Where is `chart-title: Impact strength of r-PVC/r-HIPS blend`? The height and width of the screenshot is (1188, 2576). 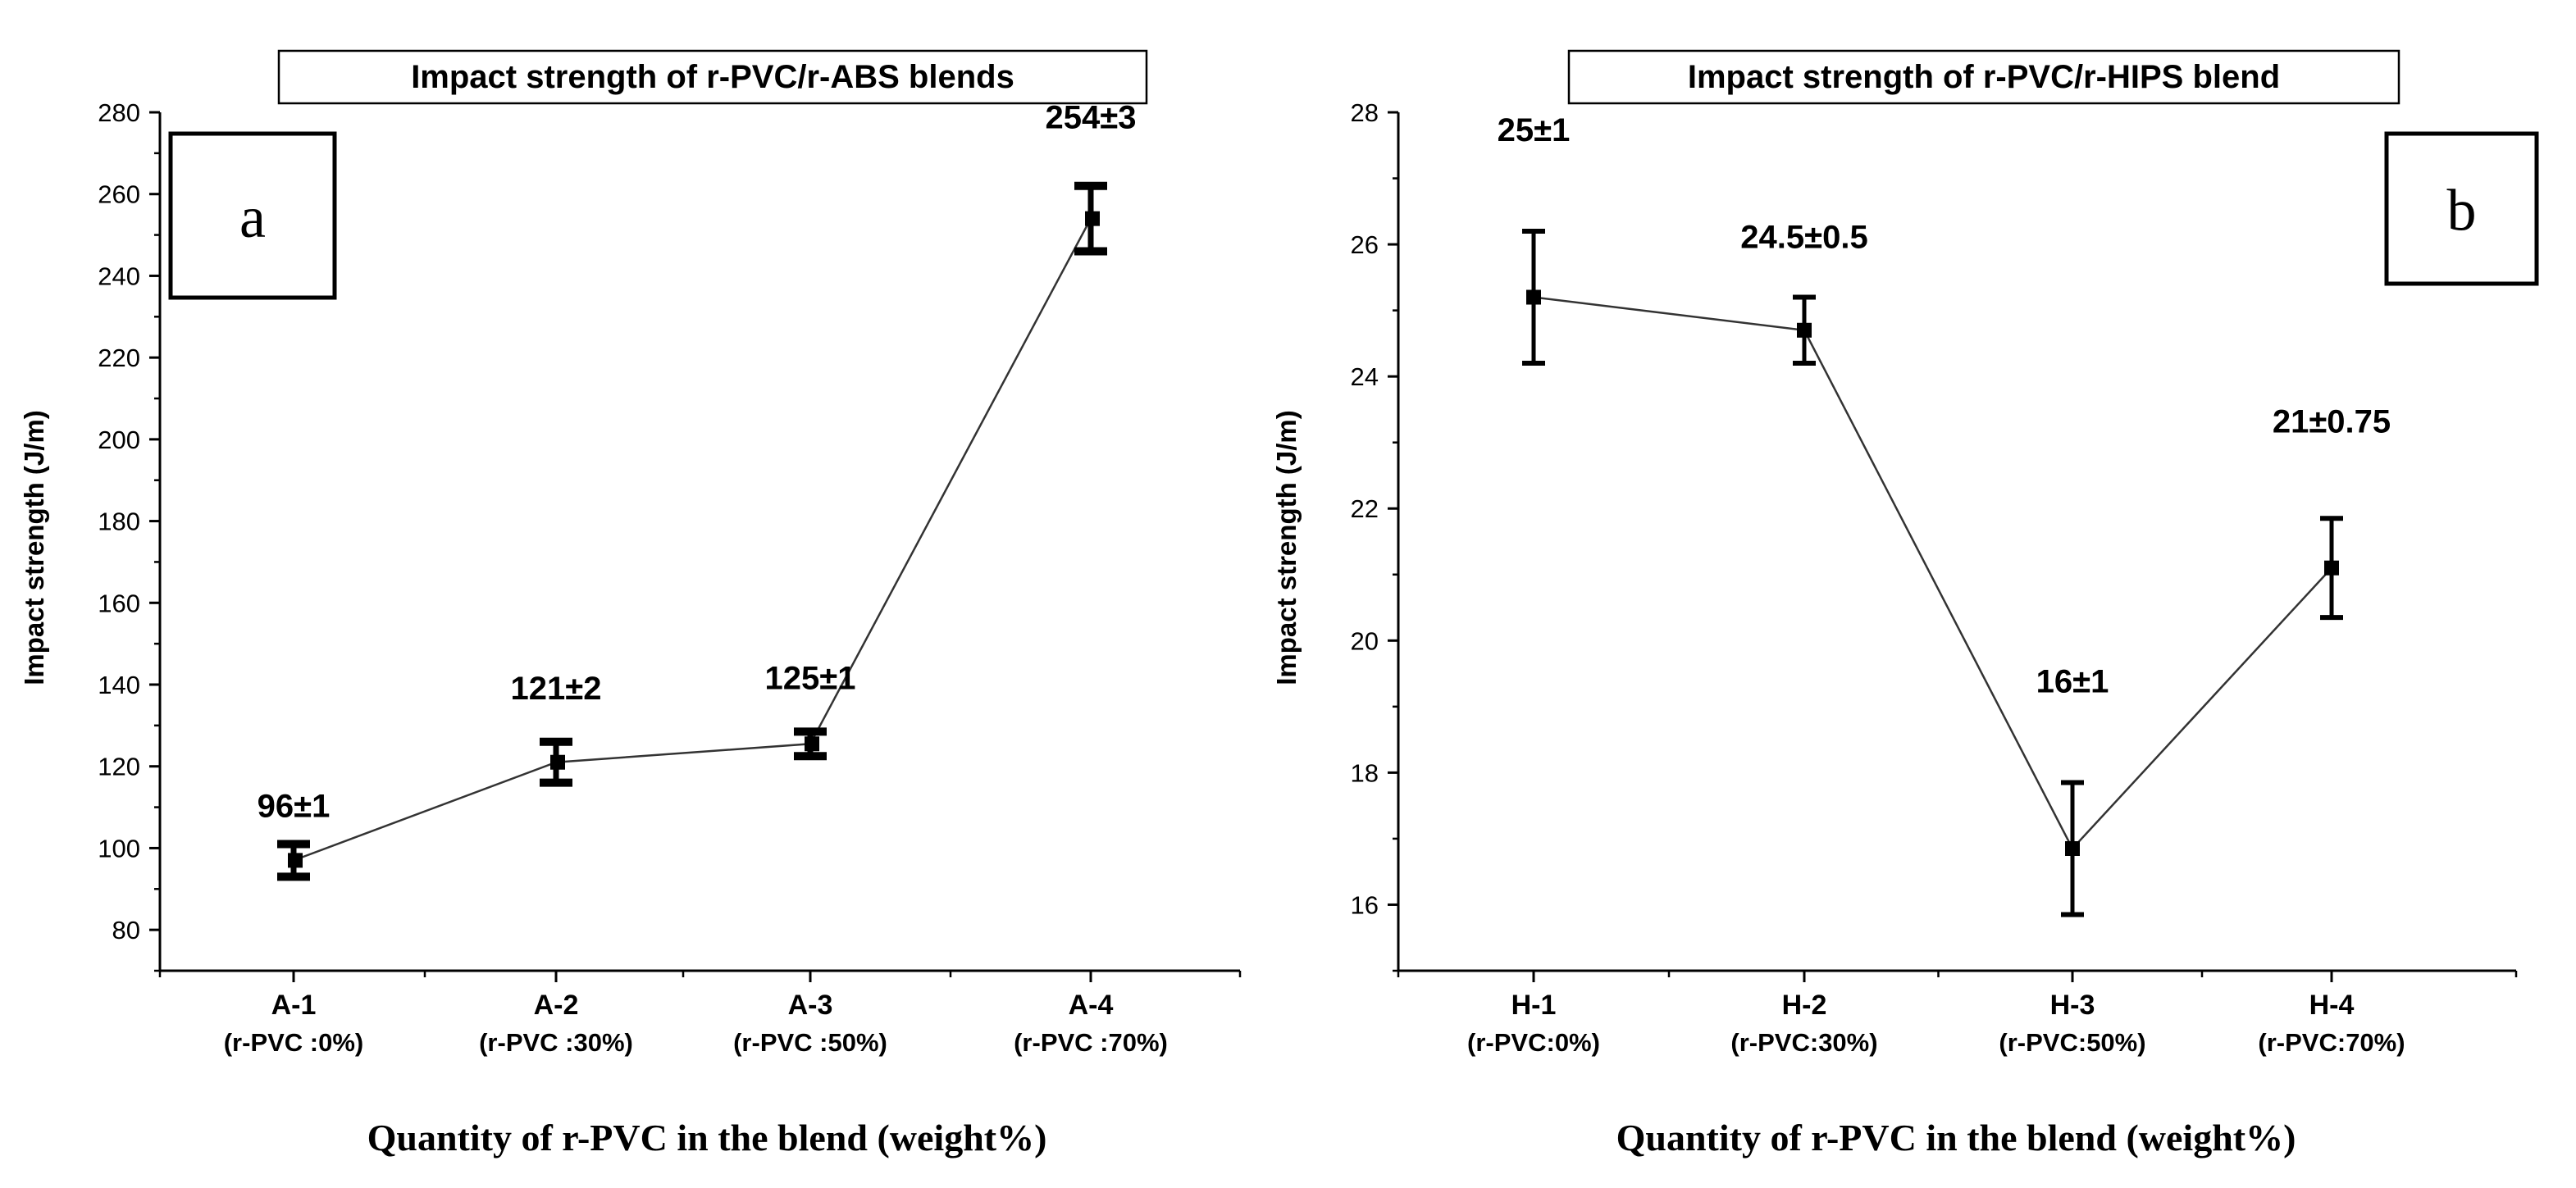 chart-title: Impact strength of r-PVC/r-HIPS blend is located at coordinates (1984, 77).